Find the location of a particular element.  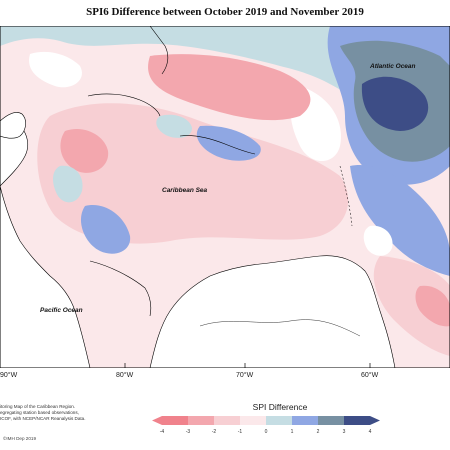

coast-florida is located at coordinates (159, 50).